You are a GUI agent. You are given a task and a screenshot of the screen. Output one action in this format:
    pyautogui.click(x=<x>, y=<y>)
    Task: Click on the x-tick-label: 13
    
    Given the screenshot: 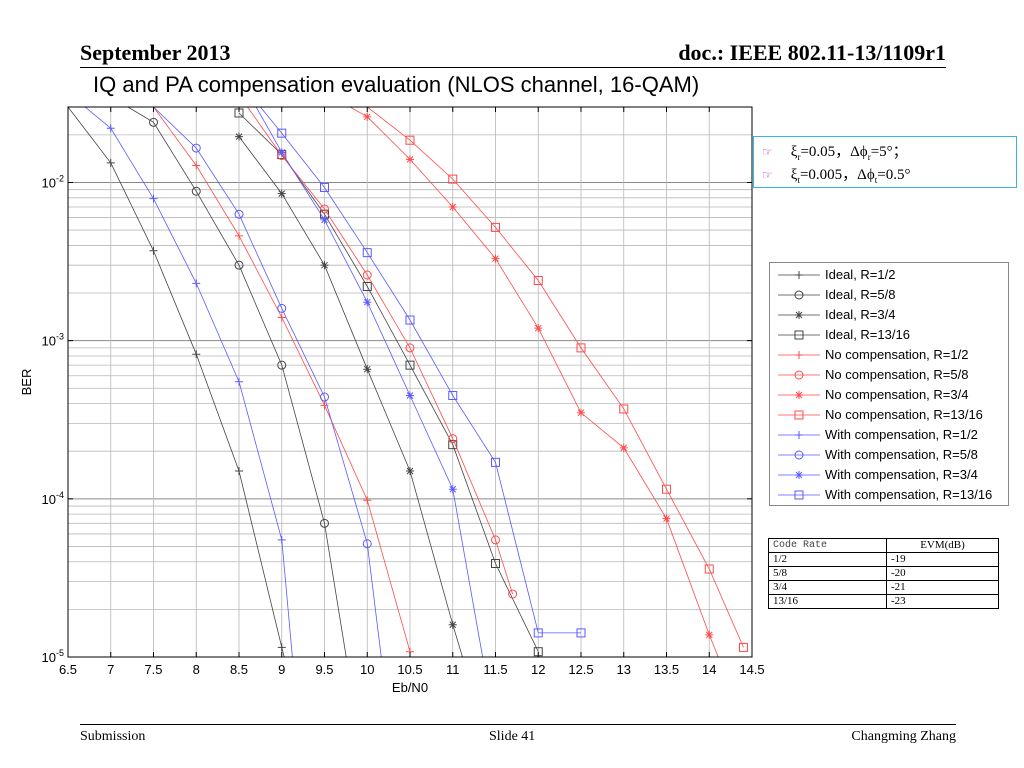 What is the action you would take?
    pyautogui.click(x=624, y=669)
    